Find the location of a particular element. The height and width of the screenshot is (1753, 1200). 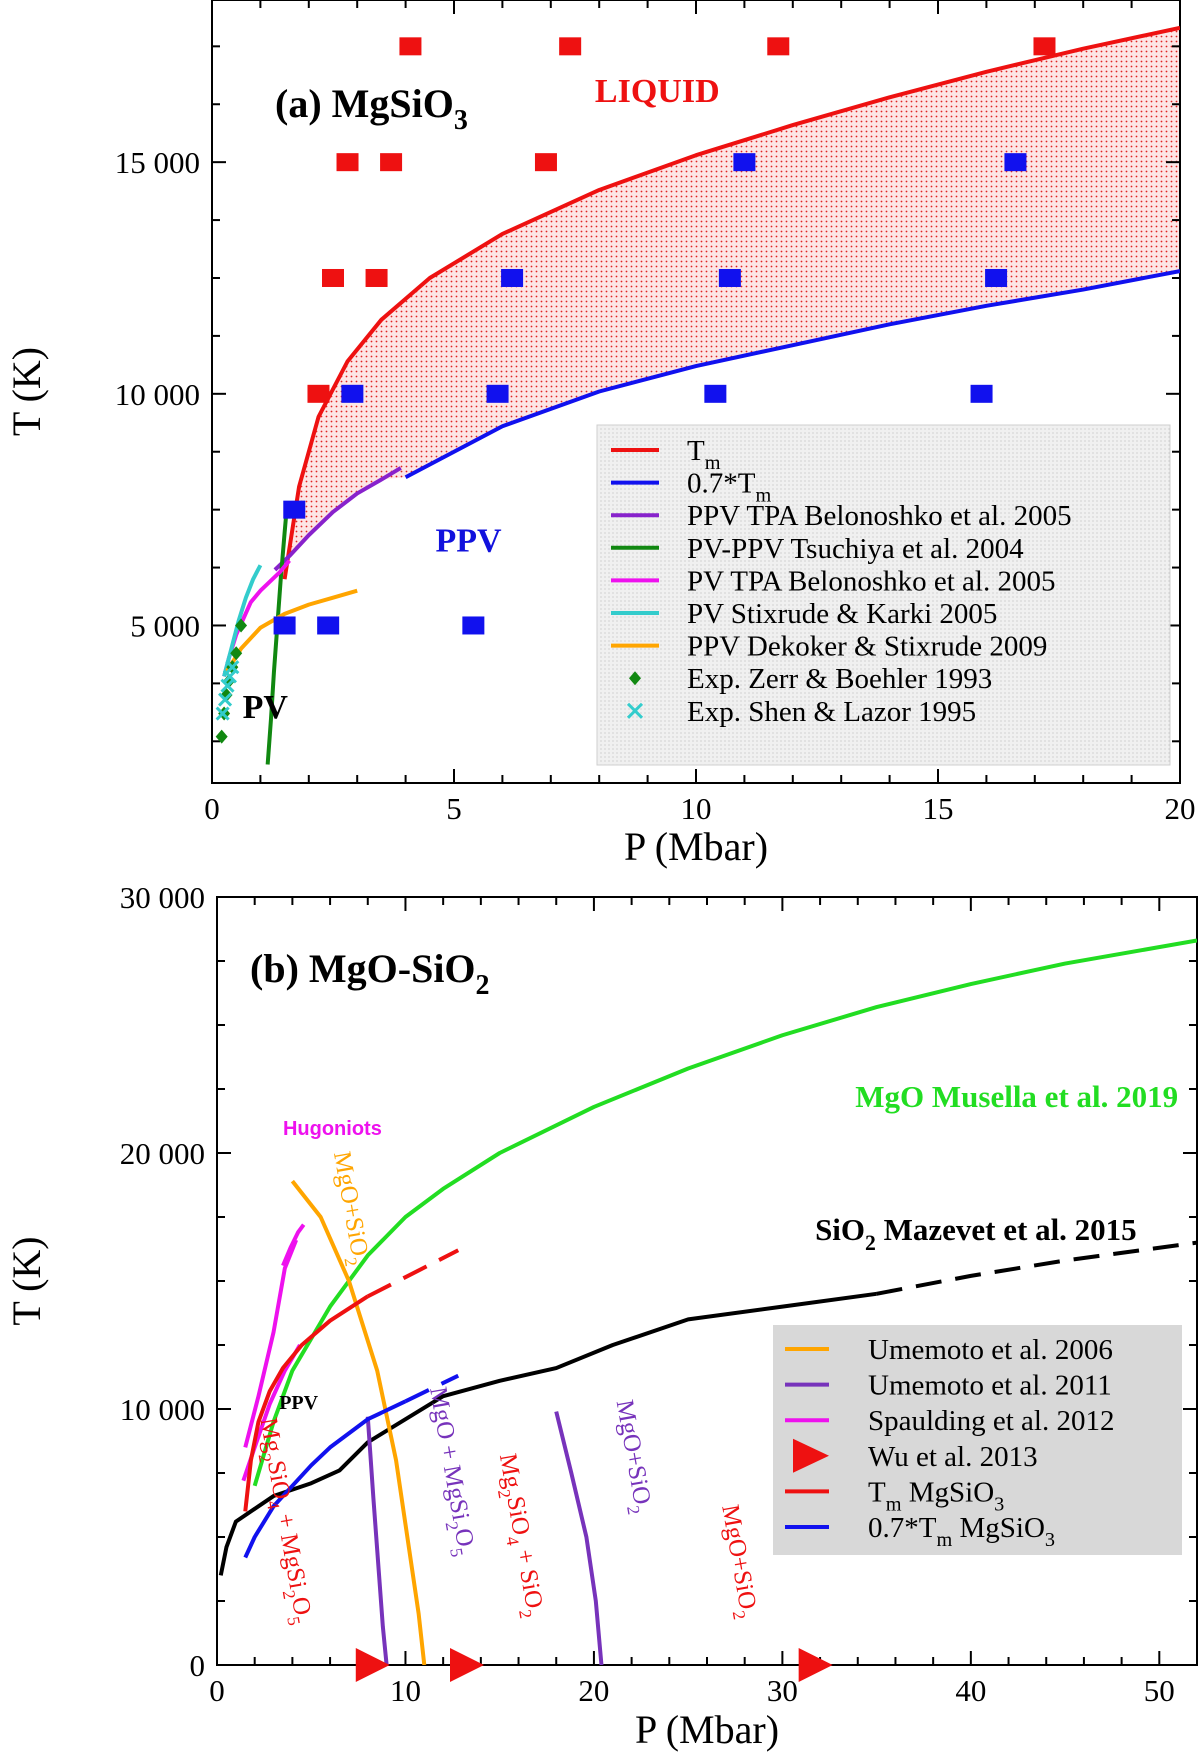

legend-label: Exp. Zerr & Boehler 1993 is located at coordinates (839, 679).